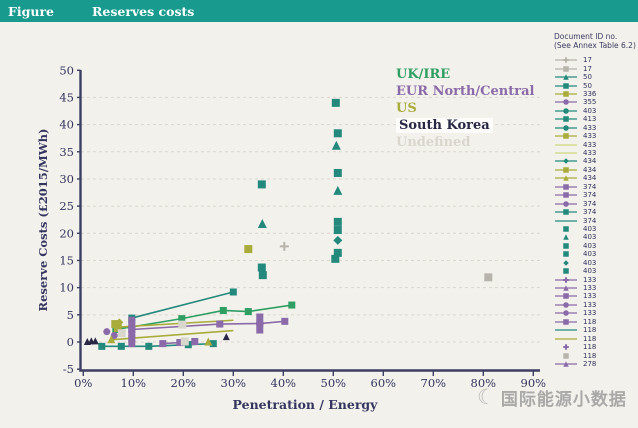 This screenshot has height=428, width=638. What do you see at coordinates (434, 383) in the screenshot?
I see `x-tick-label: 70%` at bounding box center [434, 383].